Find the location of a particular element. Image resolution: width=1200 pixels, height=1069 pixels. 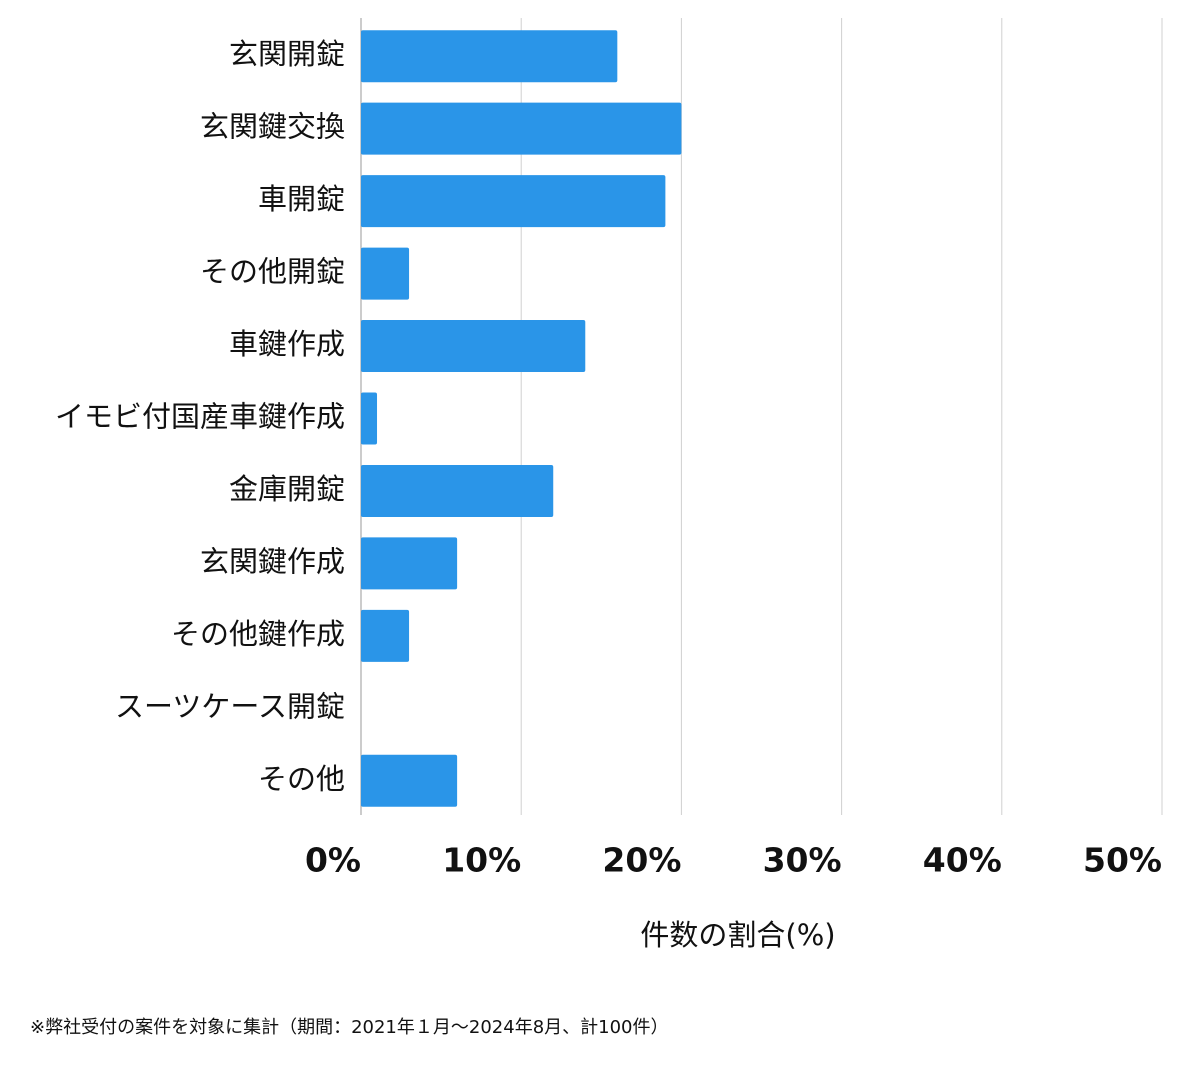

y-tick-label: 玄関鍵交換 is located at coordinates (272, 127).